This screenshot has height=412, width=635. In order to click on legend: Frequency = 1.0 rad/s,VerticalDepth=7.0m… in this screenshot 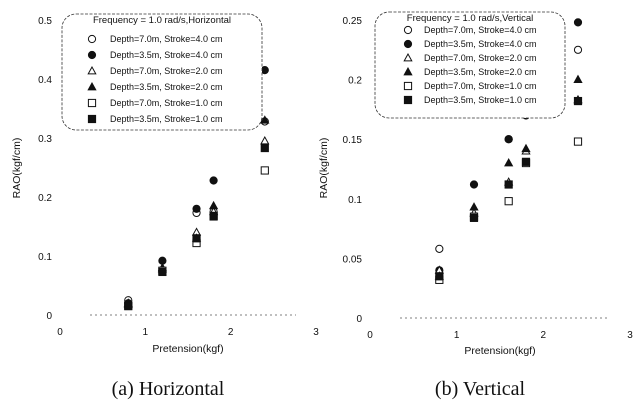, I will do `click(470, 65)`.